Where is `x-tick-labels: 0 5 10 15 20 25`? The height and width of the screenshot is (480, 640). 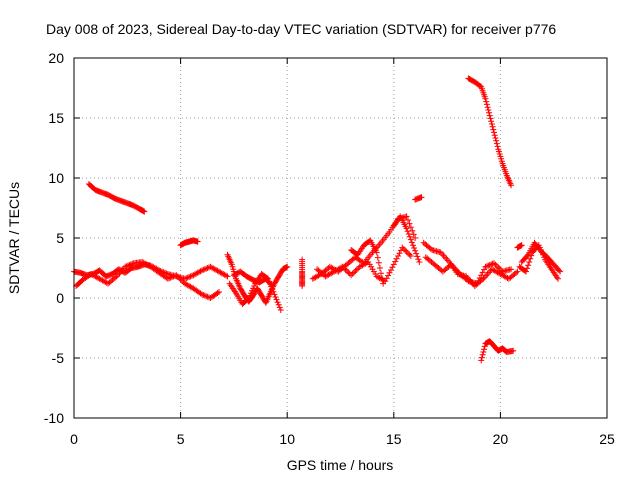
x-tick-labels: 0 5 10 15 20 25 is located at coordinates (342, 439).